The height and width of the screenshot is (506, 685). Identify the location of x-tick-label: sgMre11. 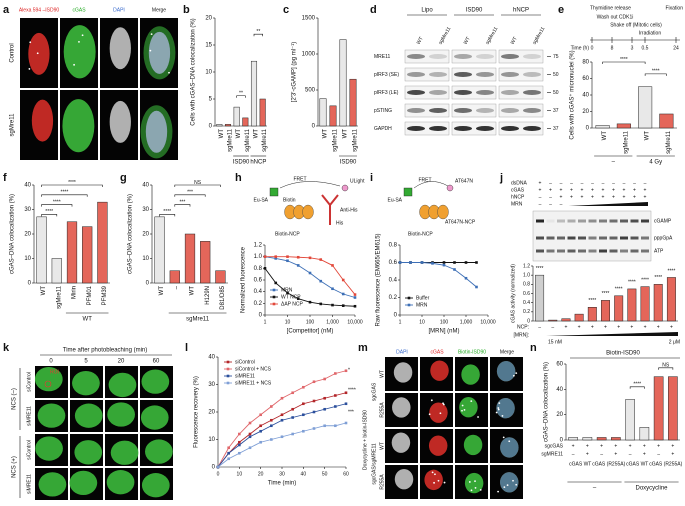
(356, 140).